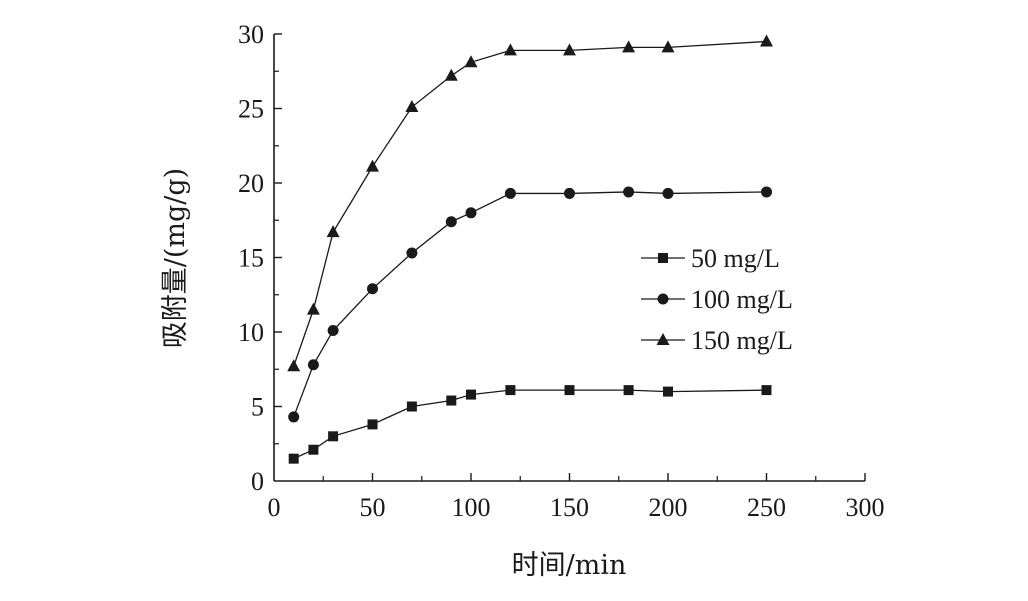  I want to click on x-tick-label: 50, so click(373, 507).